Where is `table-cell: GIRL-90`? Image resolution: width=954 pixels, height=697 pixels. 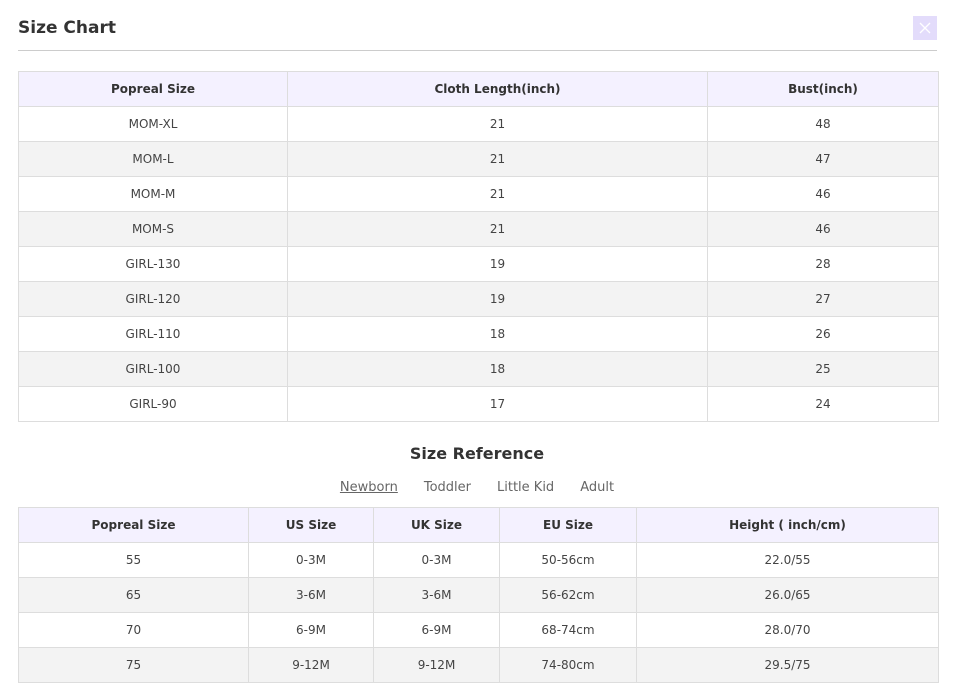
table-cell: GIRL-90 is located at coordinates (153, 404).